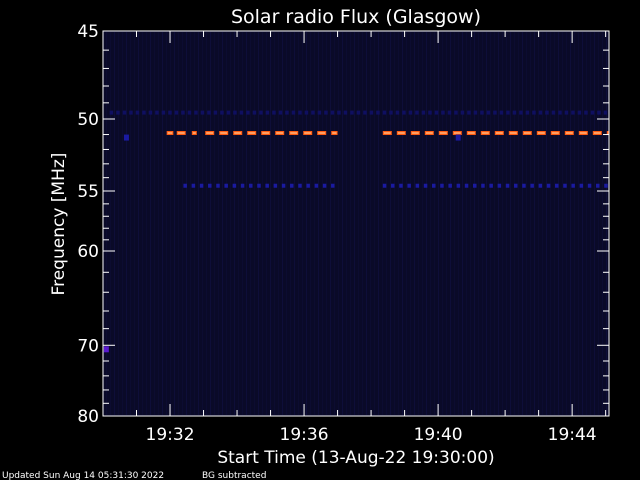 The height and width of the screenshot is (480, 640). I want to click on y-tick-label: 70, so click(88, 346).